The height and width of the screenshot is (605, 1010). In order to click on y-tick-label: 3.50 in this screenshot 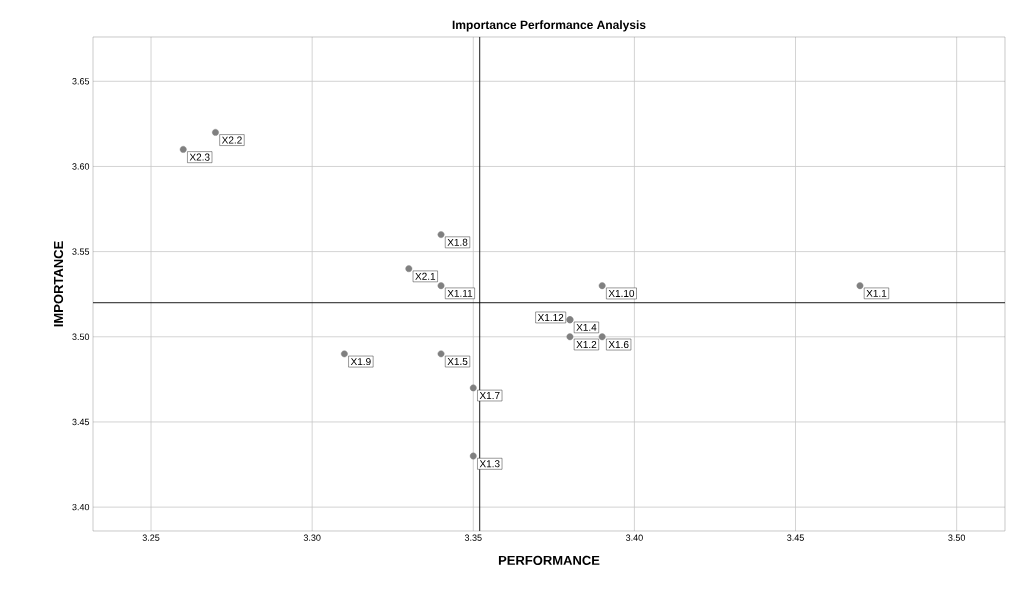, I will do `click(81, 336)`.